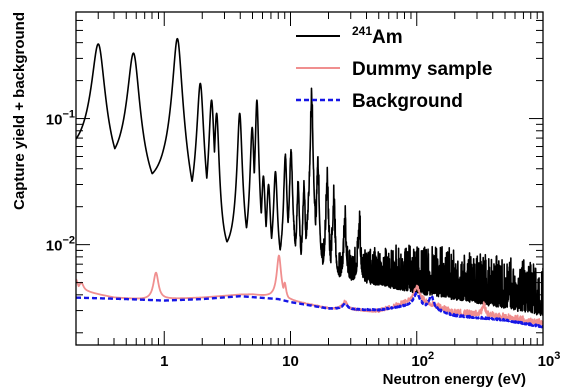 Image resolution: width=564 pixels, height=390 pixels. I want to click on x-tick-label: 10³, so click(549, 360).